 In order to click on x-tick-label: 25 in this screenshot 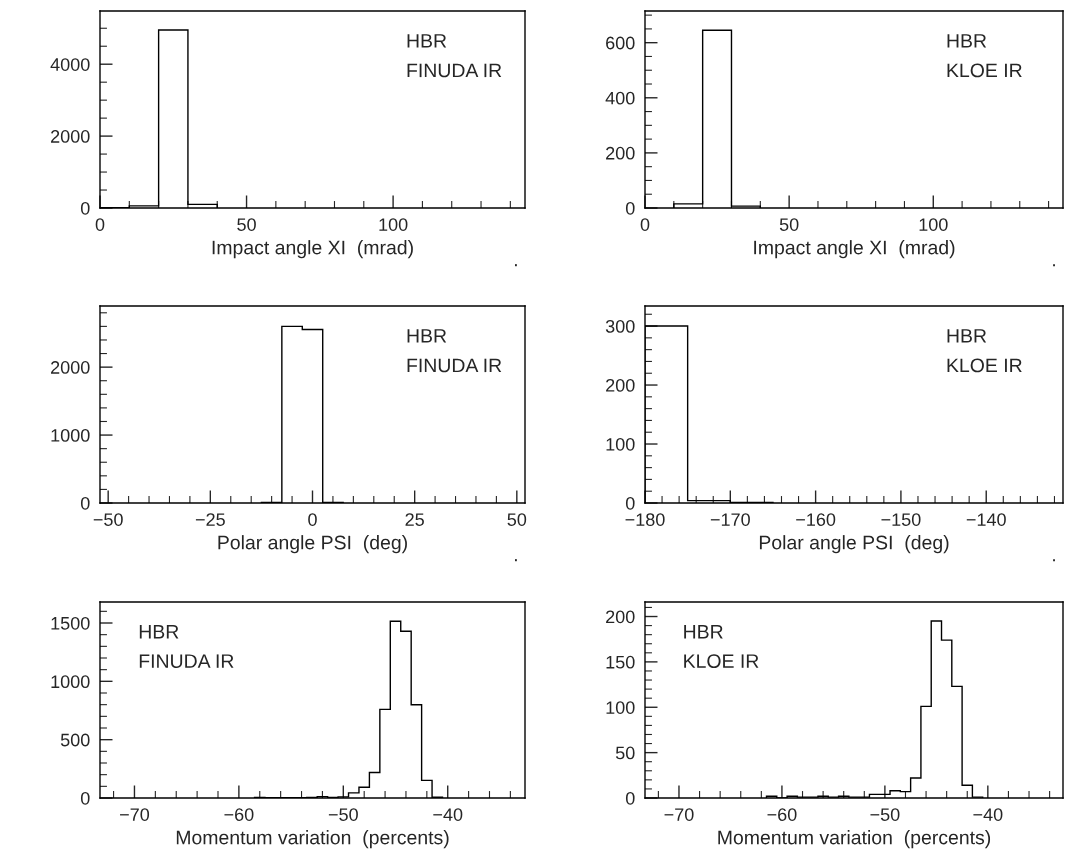, I will do `click(414, 519)`.